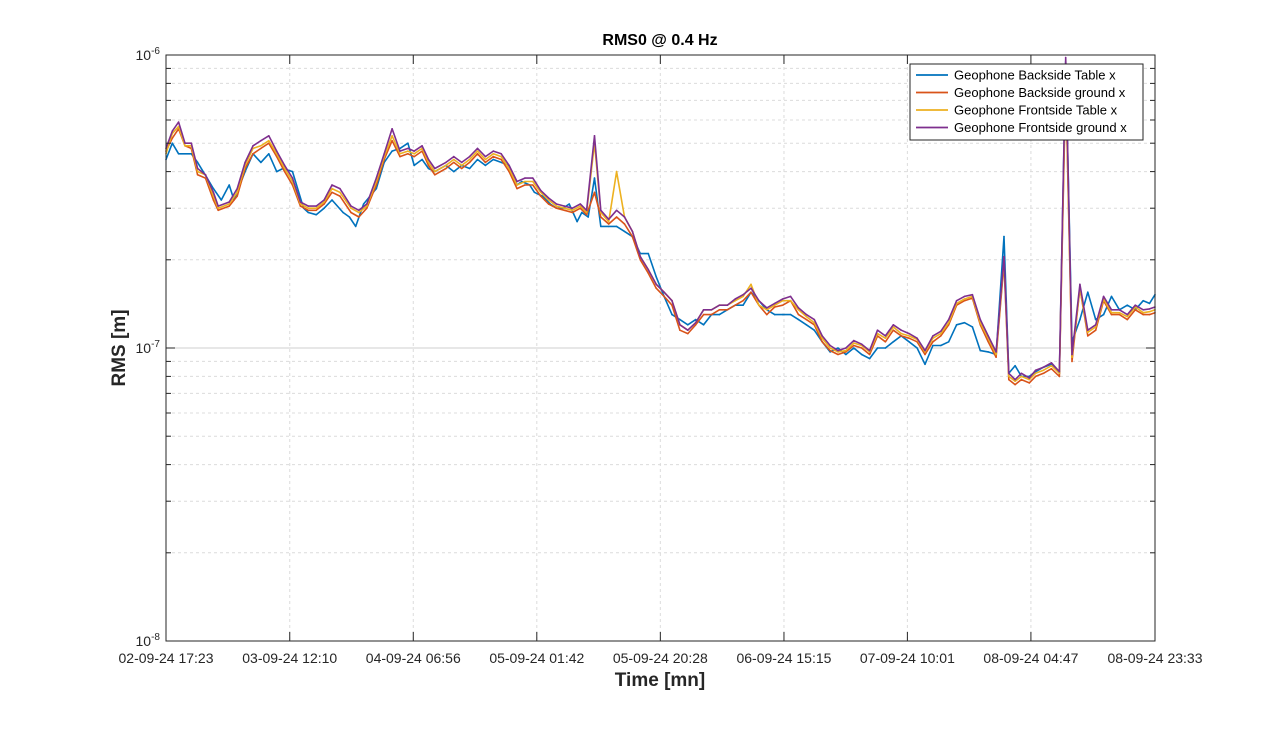  Describe the element at coordinates (783, 658) in the screenshot. I see `x-tick-label: 06-09-24 15:15` at that location.